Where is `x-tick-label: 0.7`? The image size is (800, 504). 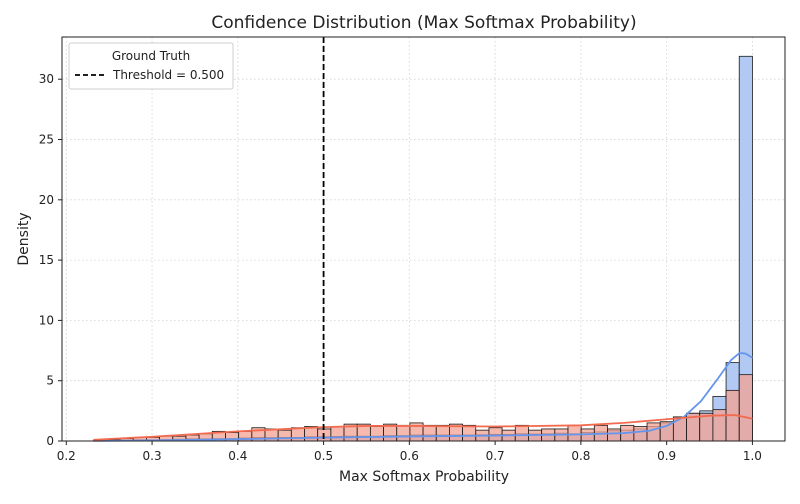 x-tick-label: 0.7 is located at coordinates (495, 456).